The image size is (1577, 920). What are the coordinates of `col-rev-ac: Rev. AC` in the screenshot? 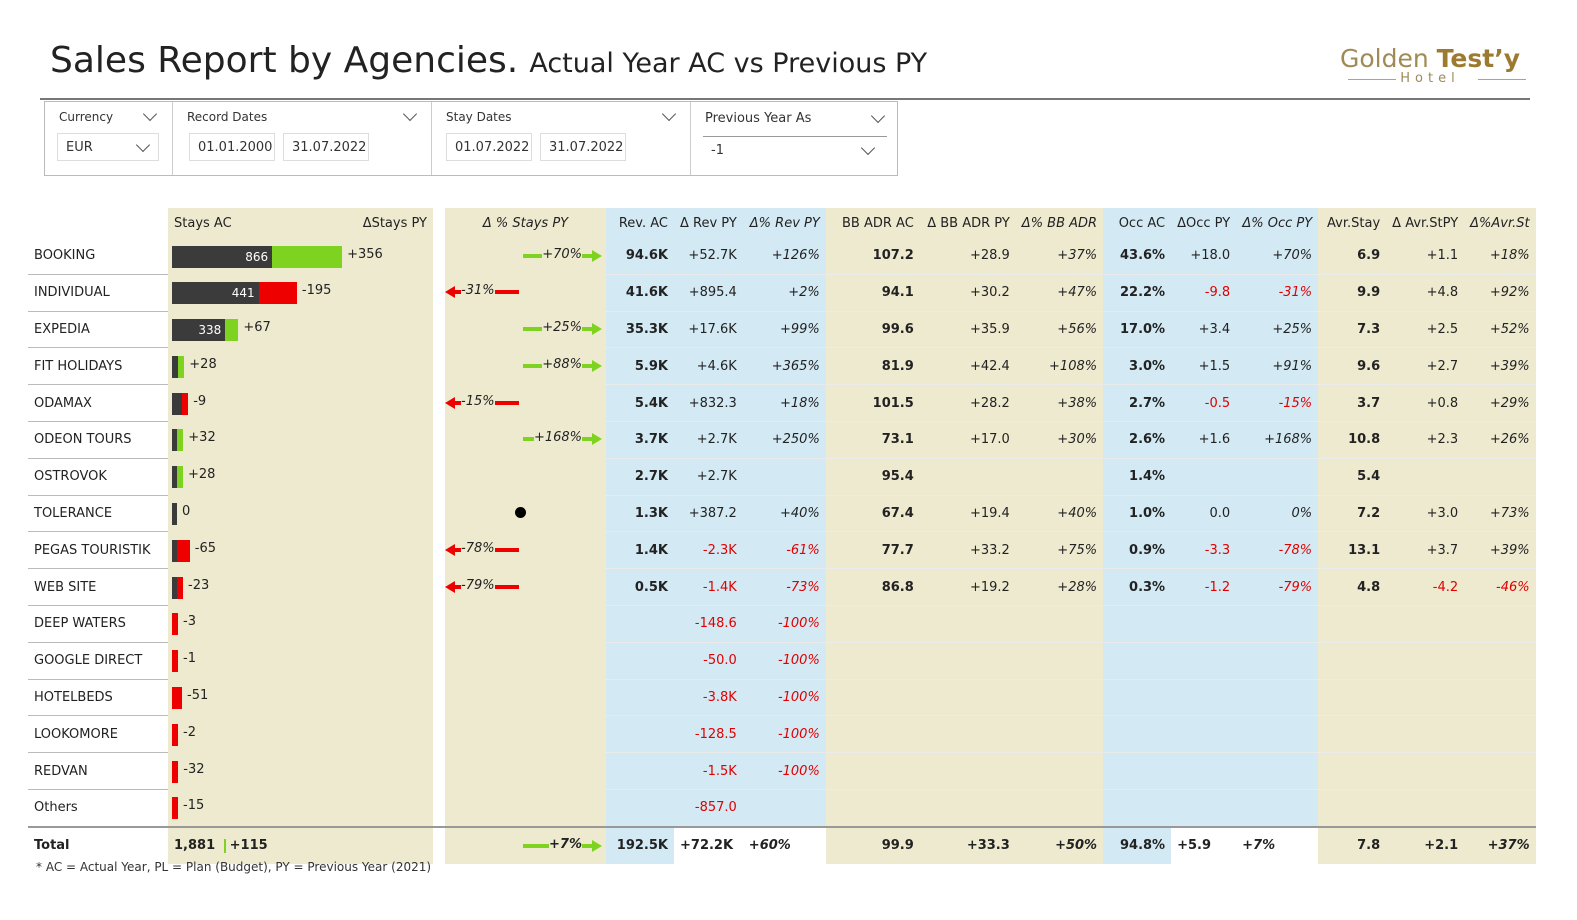 It's located at (640, 223).